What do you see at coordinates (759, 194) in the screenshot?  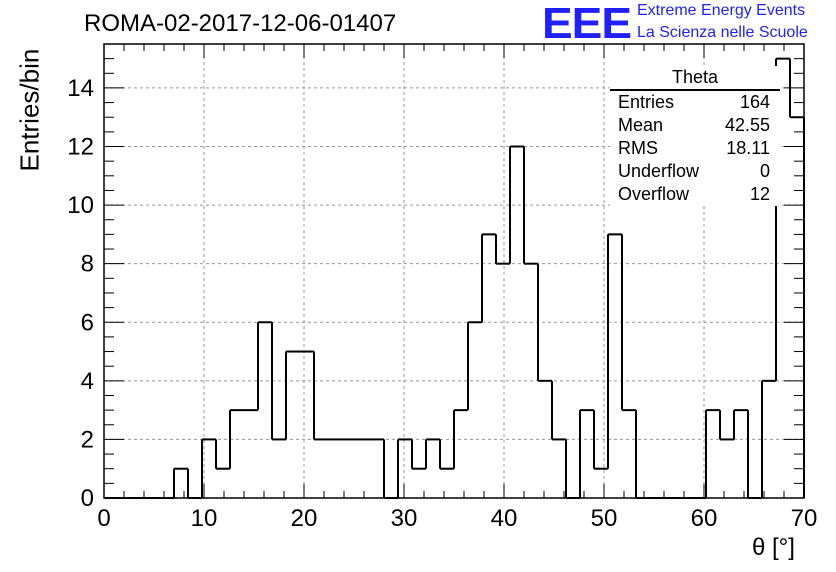 I see `stats-value: 12` at bounding box center [759, 194].